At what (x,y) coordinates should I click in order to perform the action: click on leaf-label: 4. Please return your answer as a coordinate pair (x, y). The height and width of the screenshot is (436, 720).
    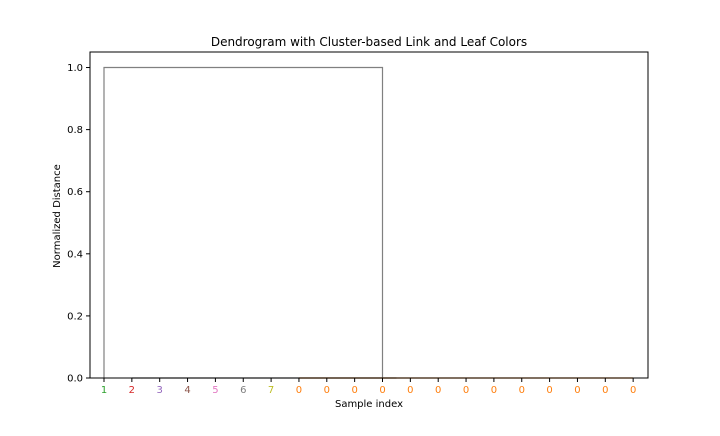
    Looking at the image, I should click on (187, 390).